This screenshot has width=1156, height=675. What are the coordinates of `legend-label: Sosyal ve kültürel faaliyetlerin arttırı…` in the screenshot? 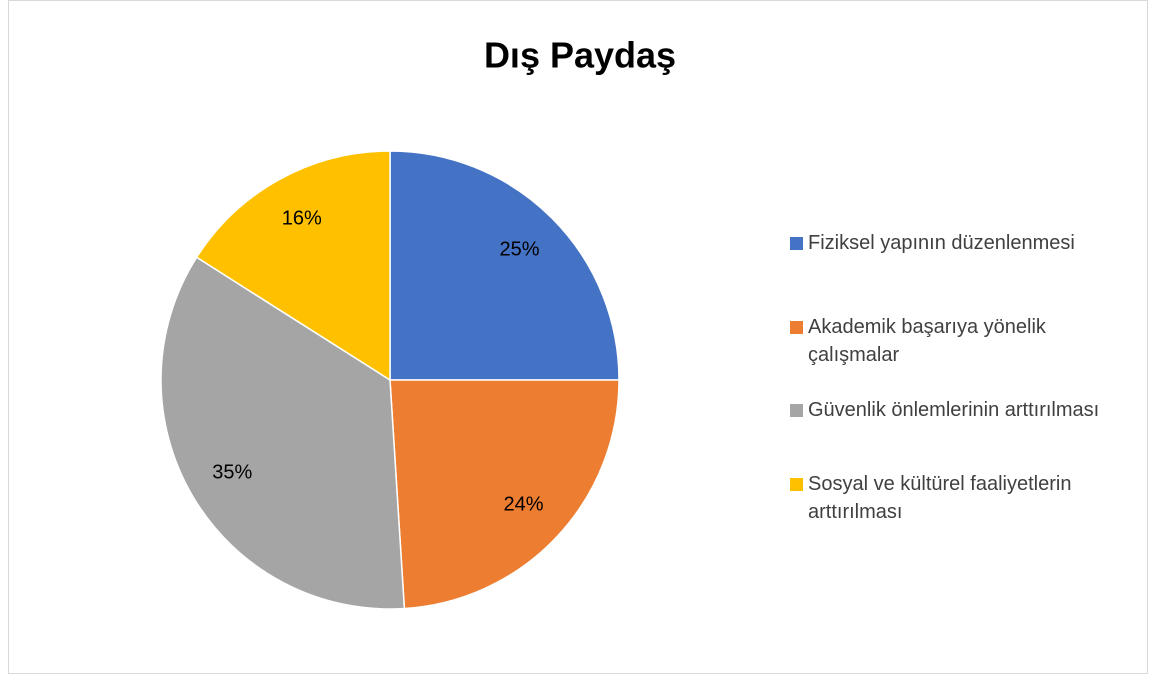 It's located at (940, 498).